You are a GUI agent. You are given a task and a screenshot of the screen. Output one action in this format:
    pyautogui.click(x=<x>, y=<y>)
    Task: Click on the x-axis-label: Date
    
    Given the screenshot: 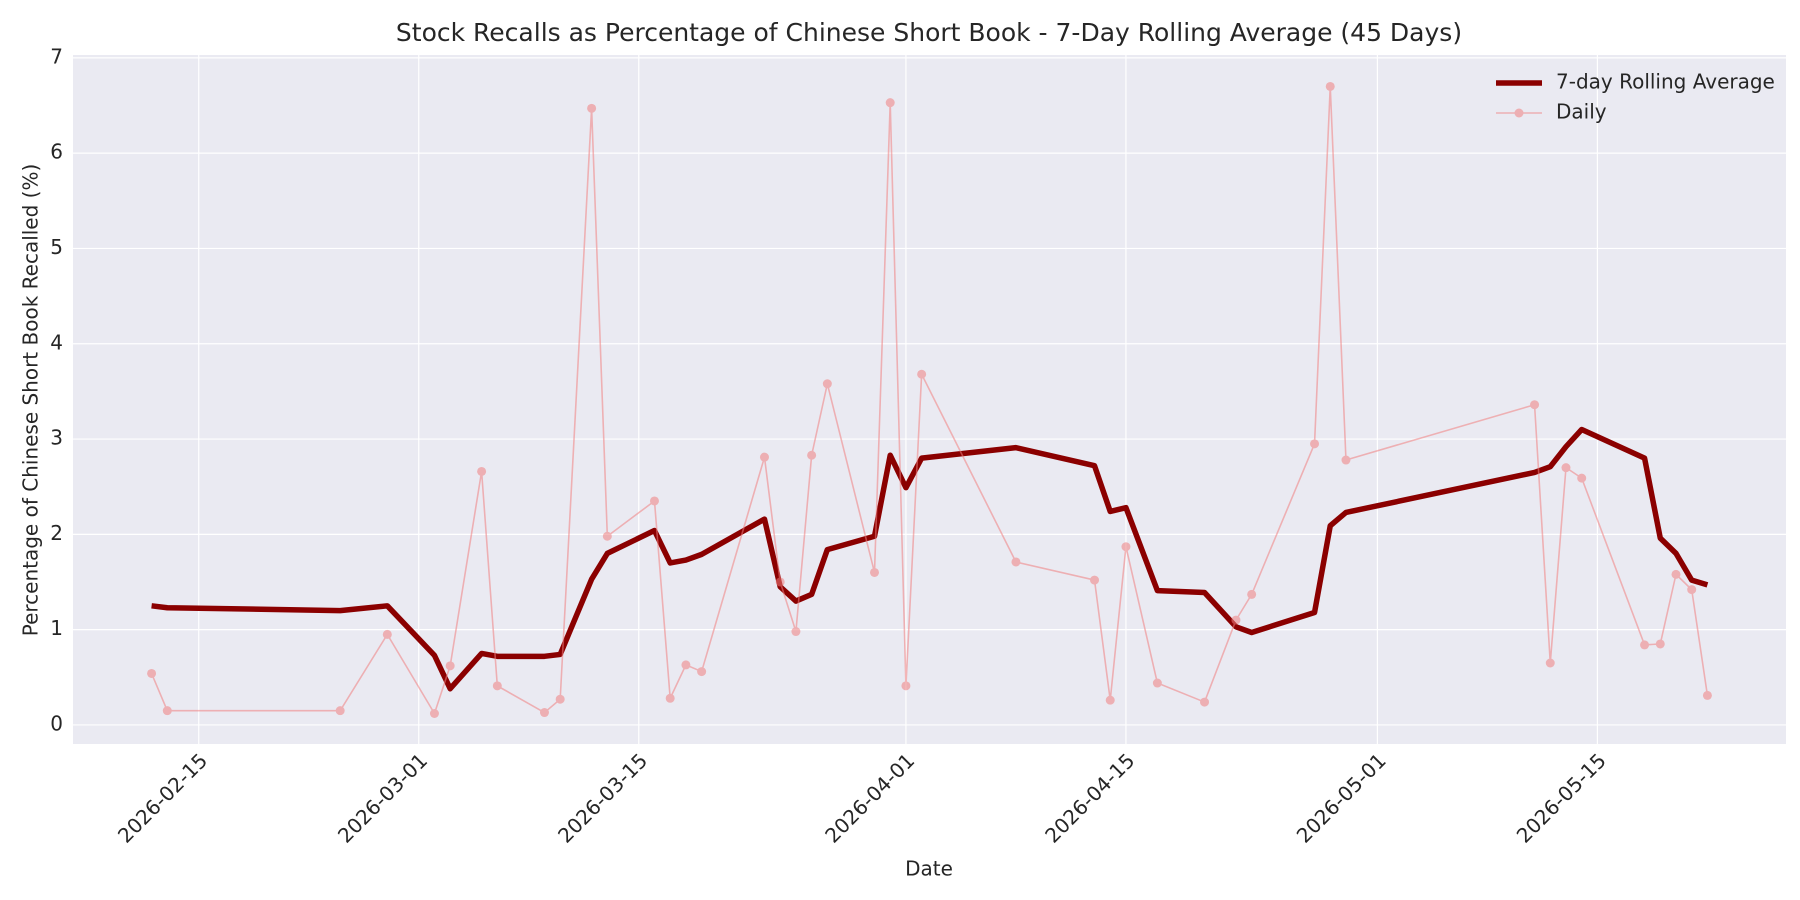 What is the action you would take?
    pyautogui.click(x=929, y=869)
    